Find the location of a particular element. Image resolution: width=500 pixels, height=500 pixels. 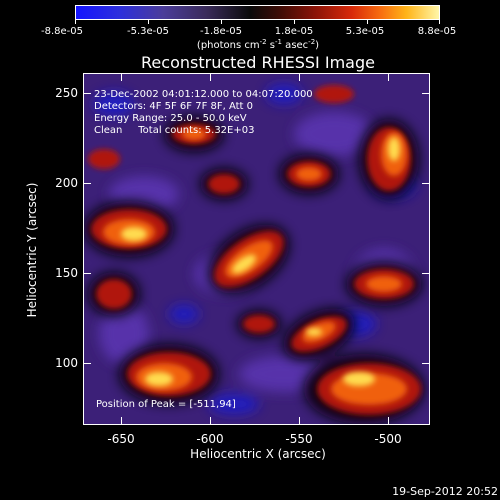

colorbar-tick-label: -1.8e-05 is located at coordinates (221, 31).